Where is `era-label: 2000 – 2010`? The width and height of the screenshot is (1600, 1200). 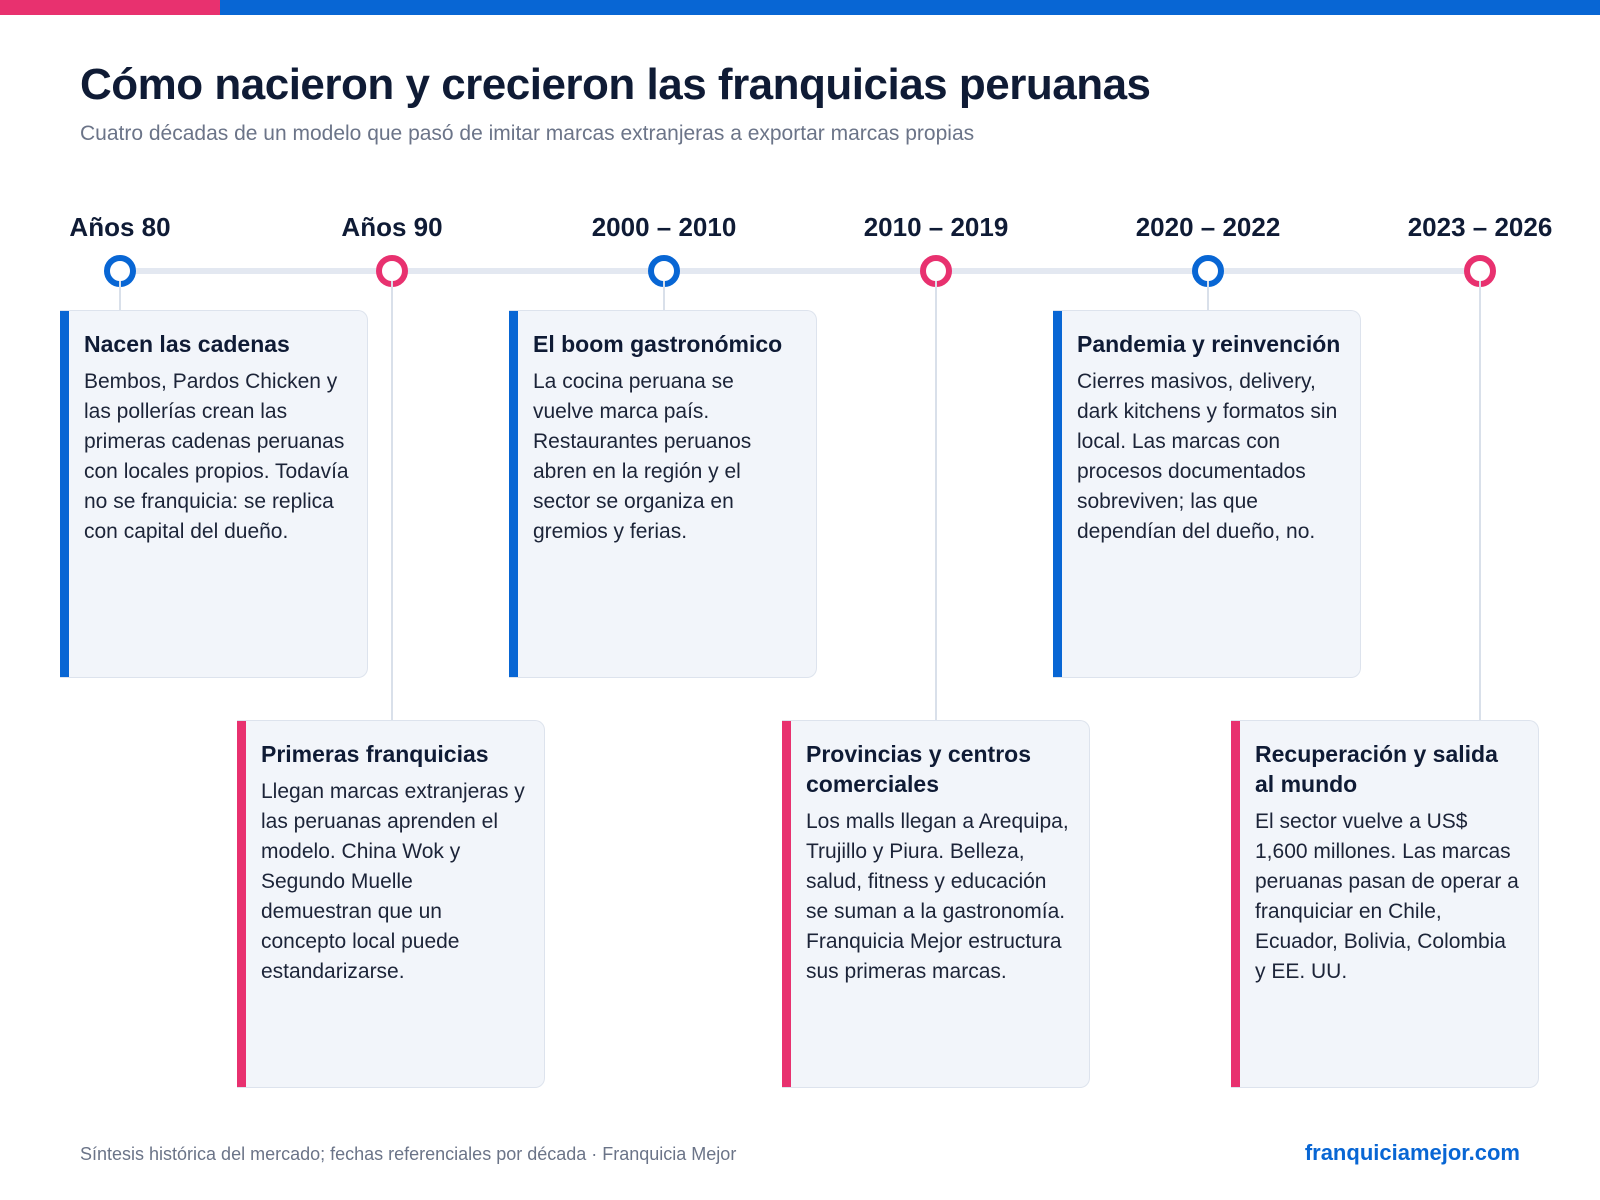 era-label: 2000 – 2010 is located at coordinates (664, 227).